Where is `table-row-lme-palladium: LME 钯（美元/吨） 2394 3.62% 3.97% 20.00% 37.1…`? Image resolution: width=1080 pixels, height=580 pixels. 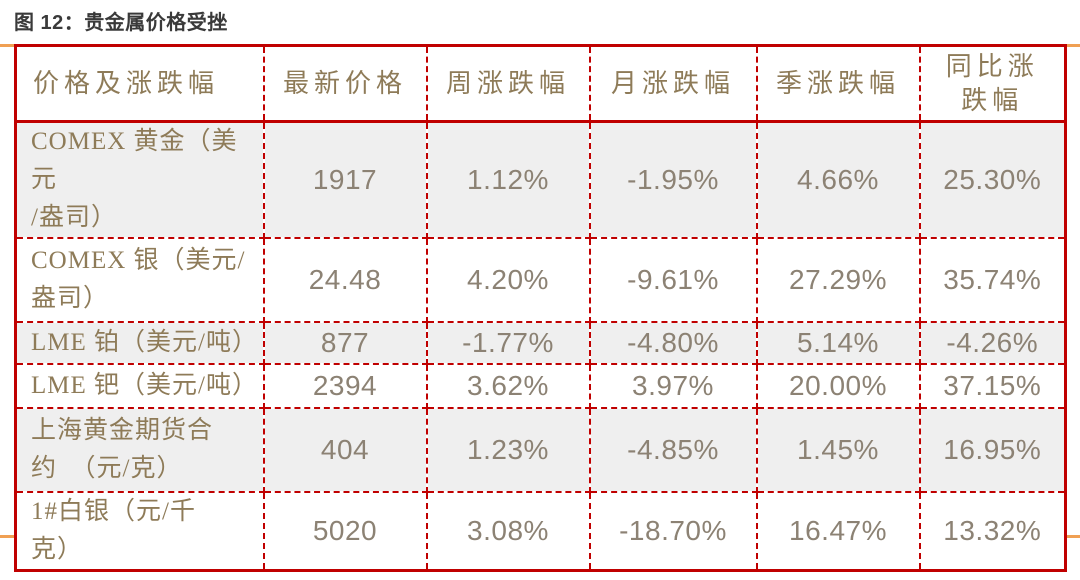
table-row-lme-palladium: LME 钯（美元/吨） 2394 3.62% 3.97% 20.00% 37.1… is located at coordinates (540, 386).